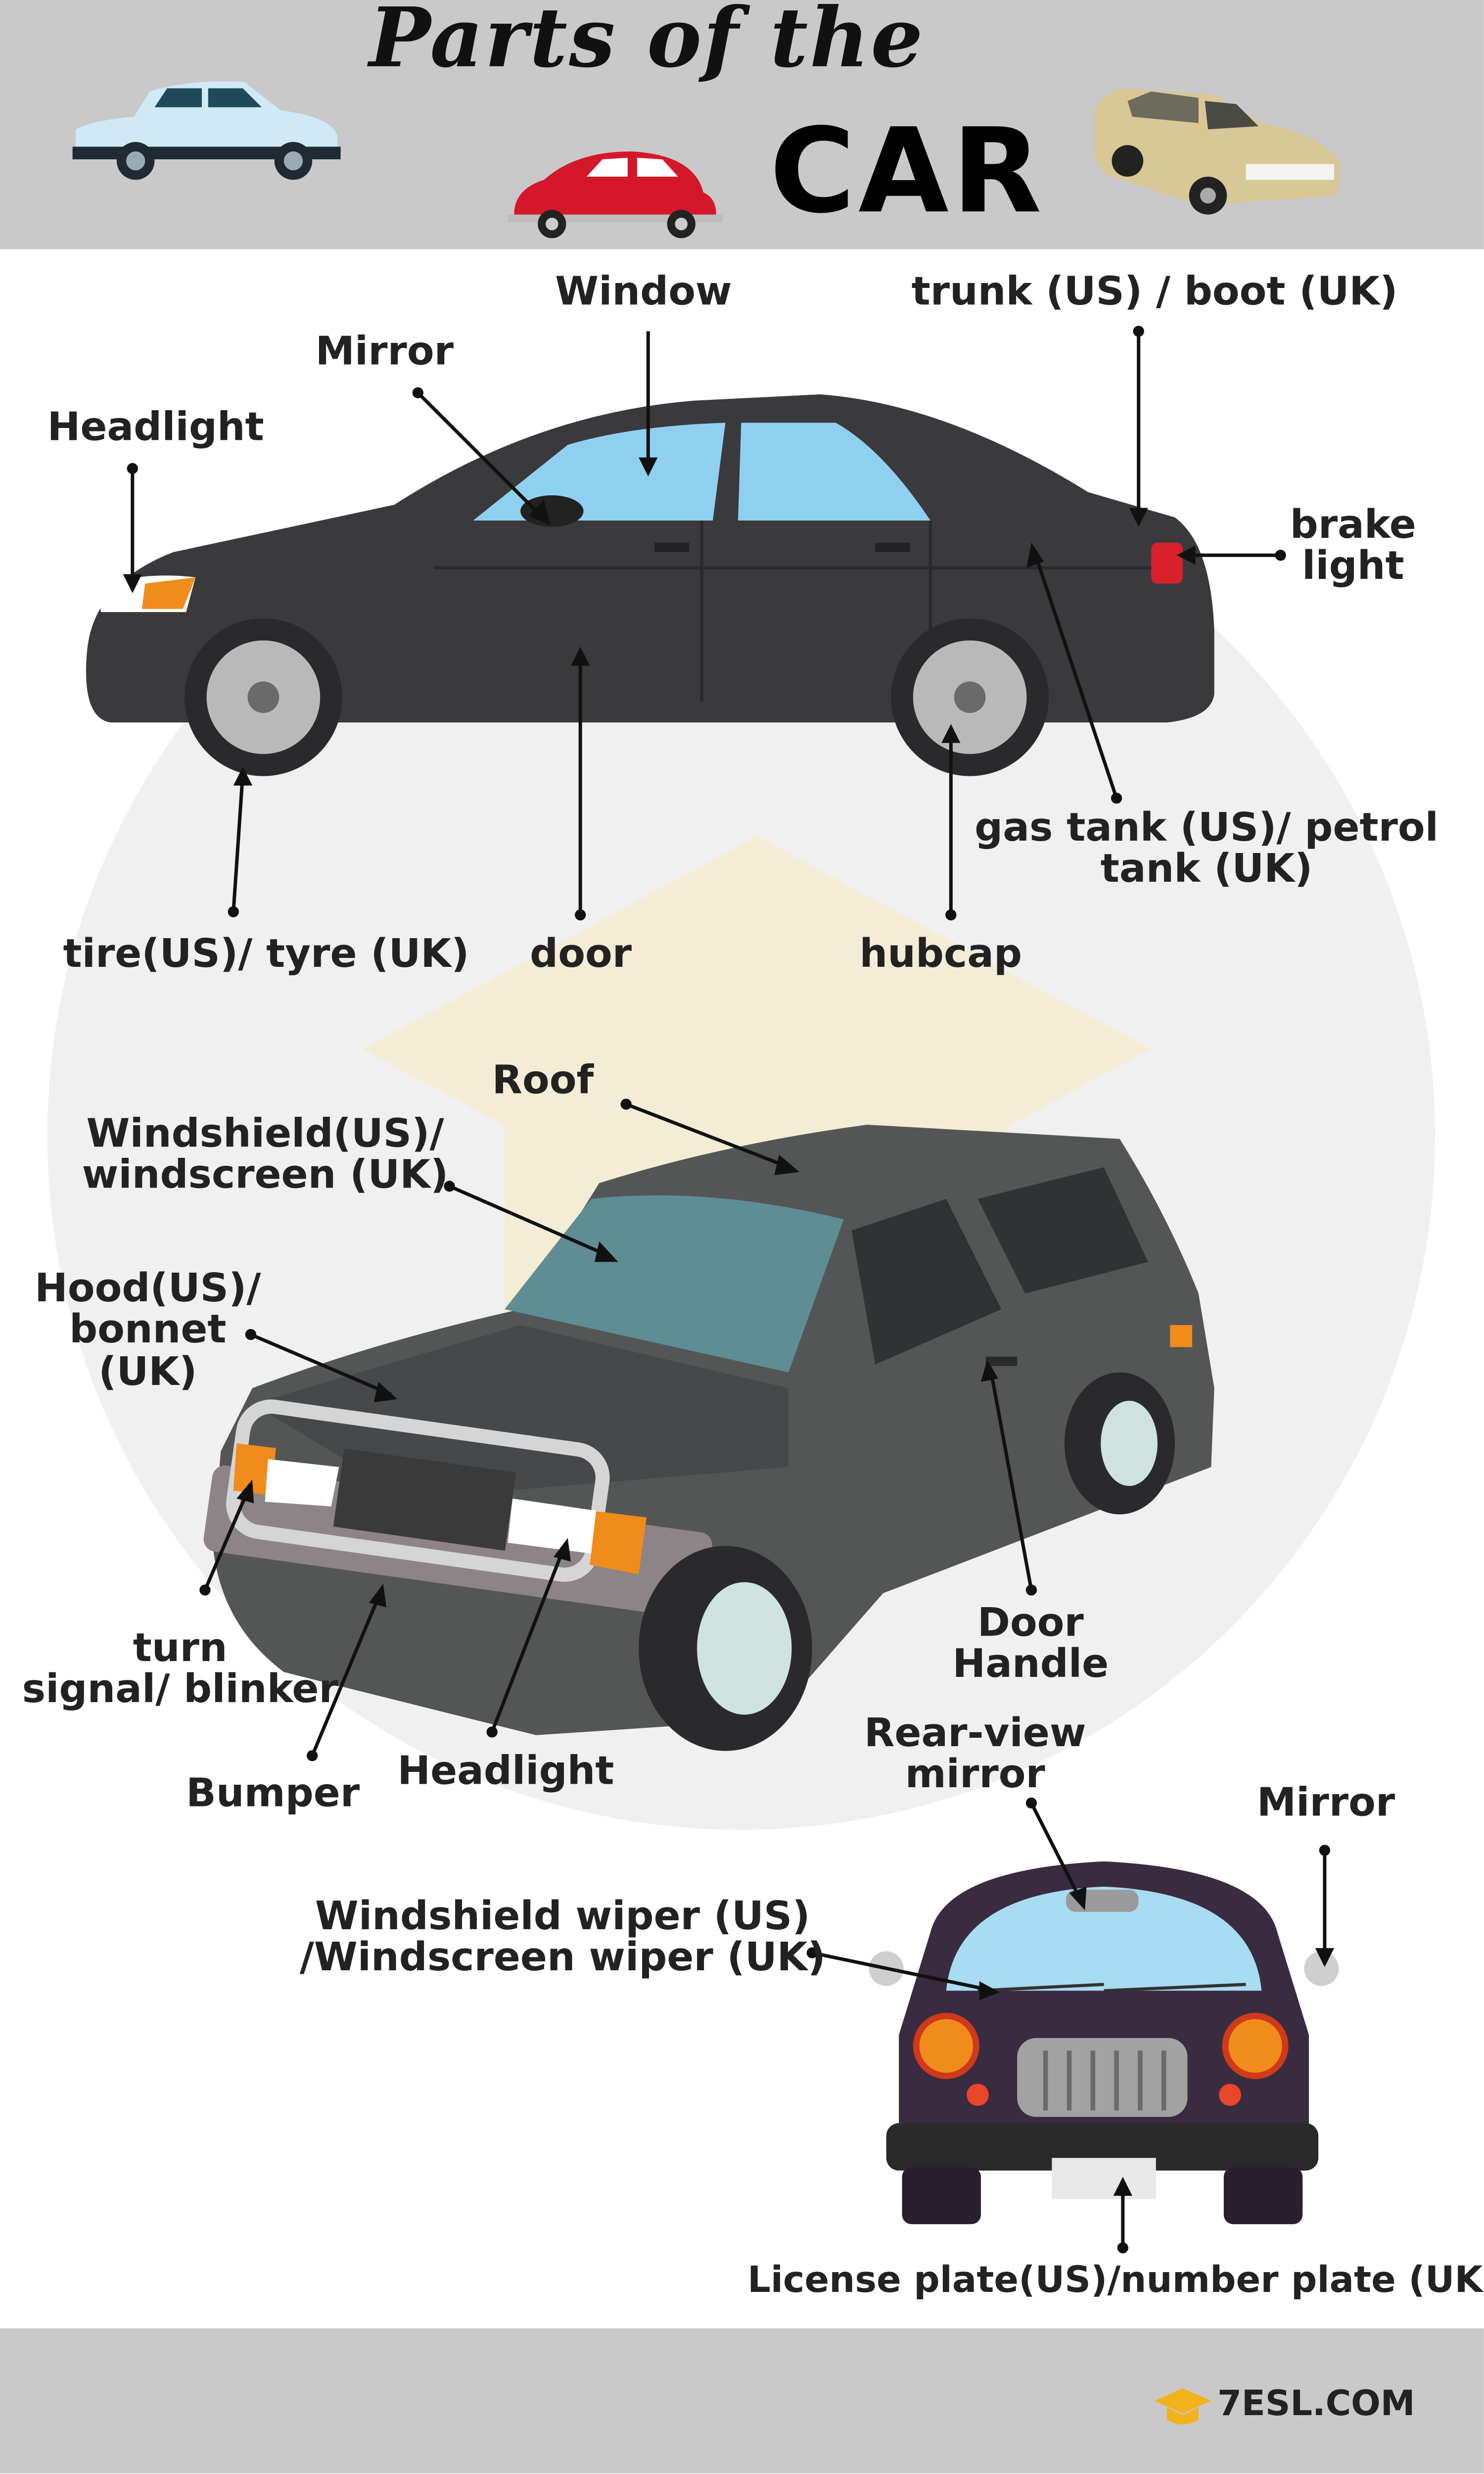 The height and width of the screenshot is (2474, 1484). I want to click on label-headlight-top: Headlight, so click(155, 427).